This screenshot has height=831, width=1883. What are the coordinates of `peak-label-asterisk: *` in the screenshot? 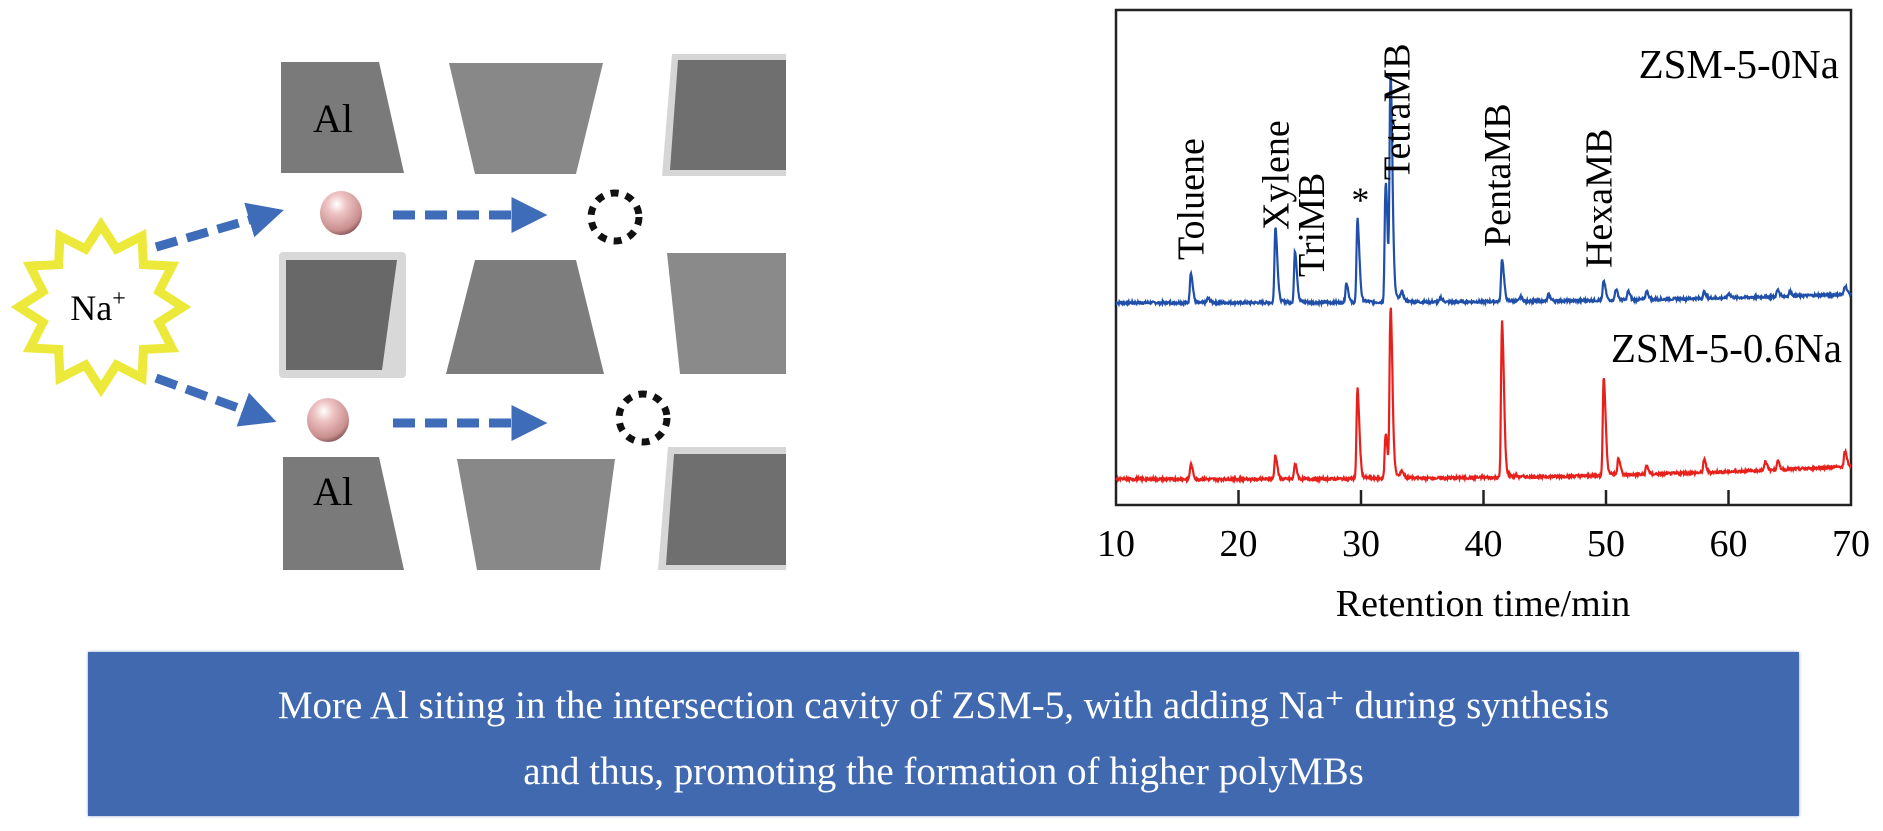 It's located at (1360, 200).